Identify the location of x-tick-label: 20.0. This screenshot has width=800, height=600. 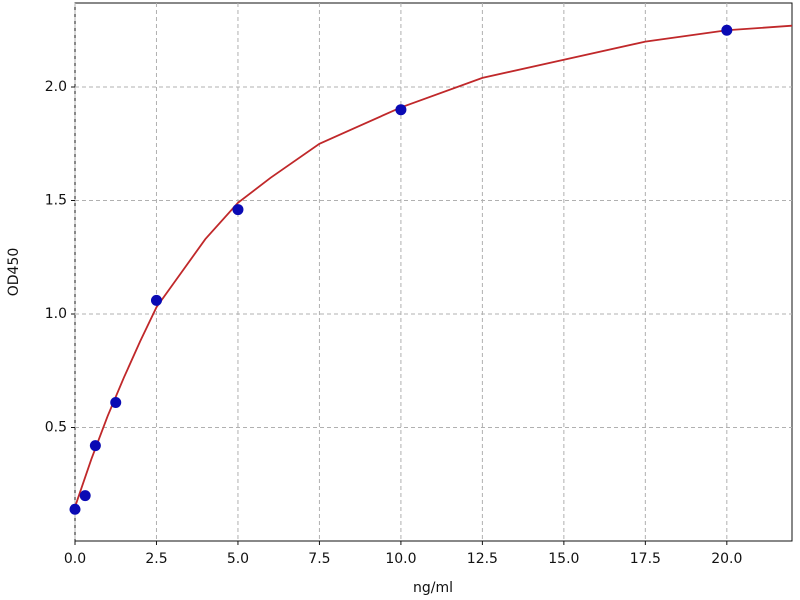
(726, 559).